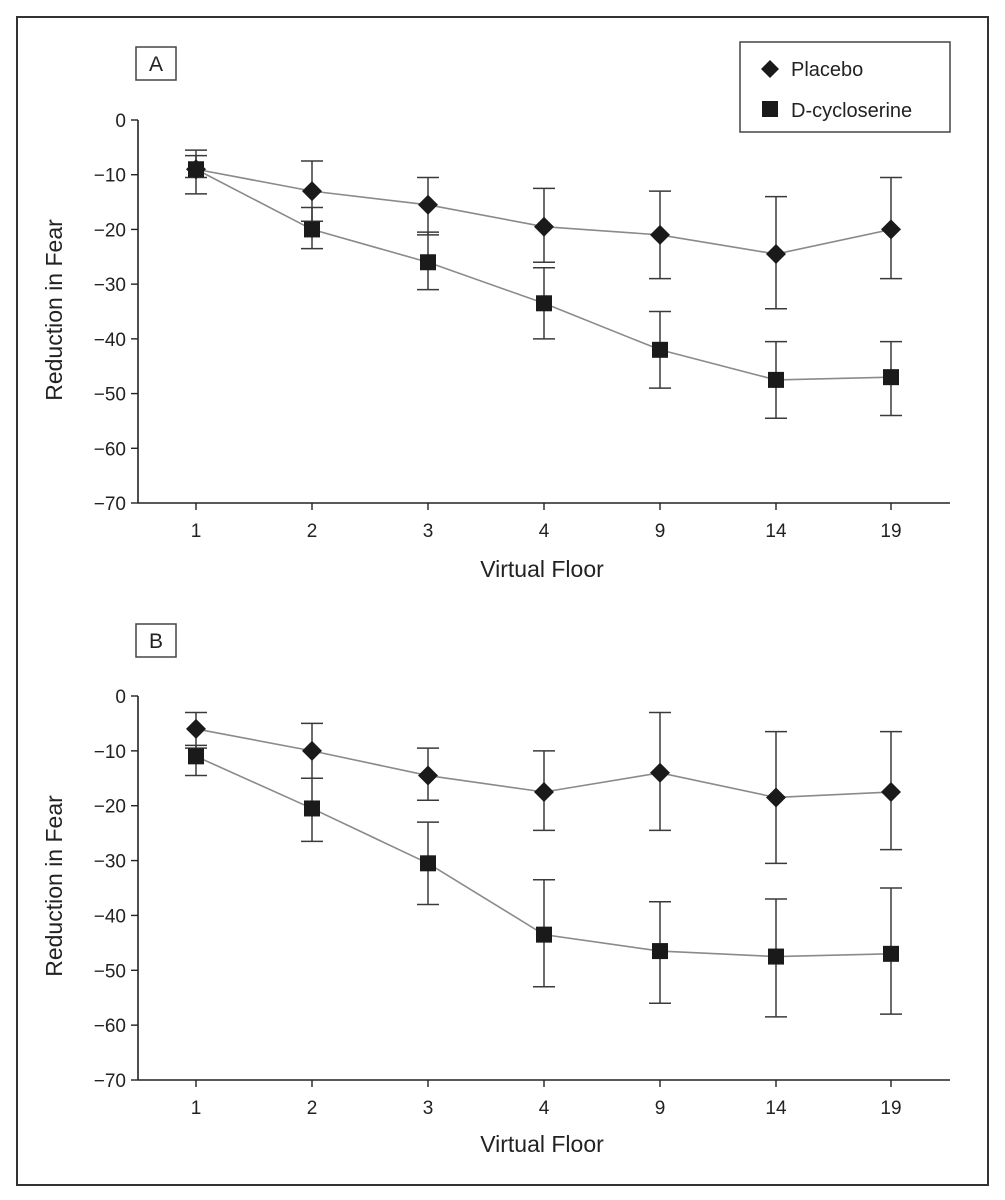  What do you see at coordinates (827, 70) in the screenshot?
I see `legend-label-placebo: Placebo` at bounding box center [827, 70].